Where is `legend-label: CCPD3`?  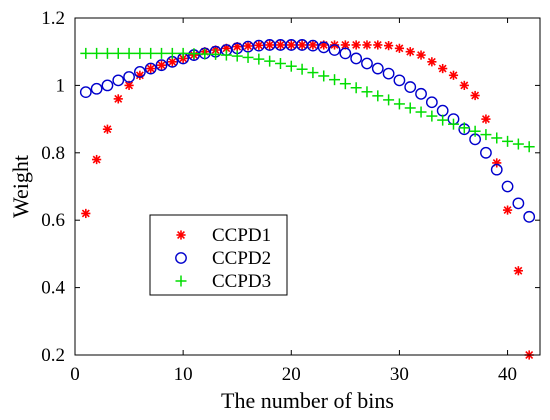 legend-label: CCPD3 is located at coordinates (241, 281).